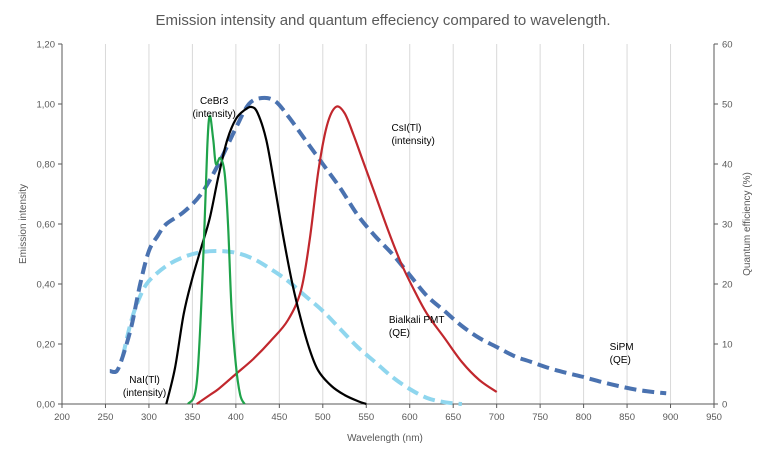  Describe the element at coordinates (366, 417) in the screenshot. I see `x-tick-label: 550` at that location.